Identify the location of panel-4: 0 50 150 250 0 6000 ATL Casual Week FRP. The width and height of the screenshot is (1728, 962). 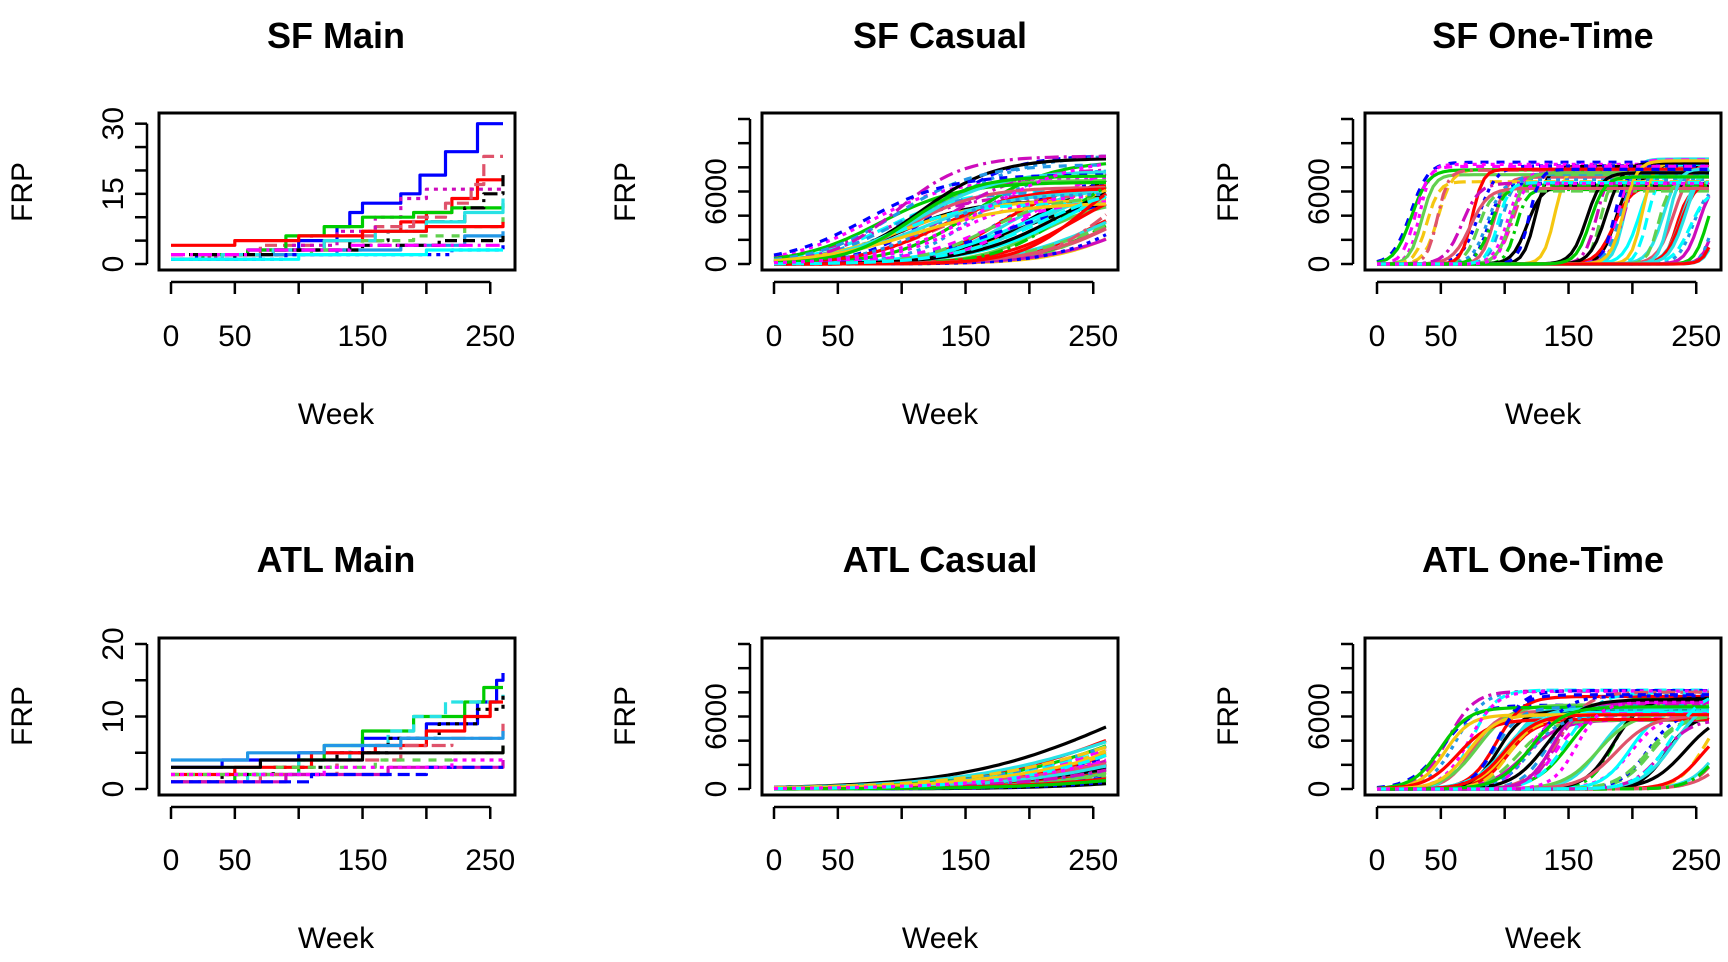
(864, 747).